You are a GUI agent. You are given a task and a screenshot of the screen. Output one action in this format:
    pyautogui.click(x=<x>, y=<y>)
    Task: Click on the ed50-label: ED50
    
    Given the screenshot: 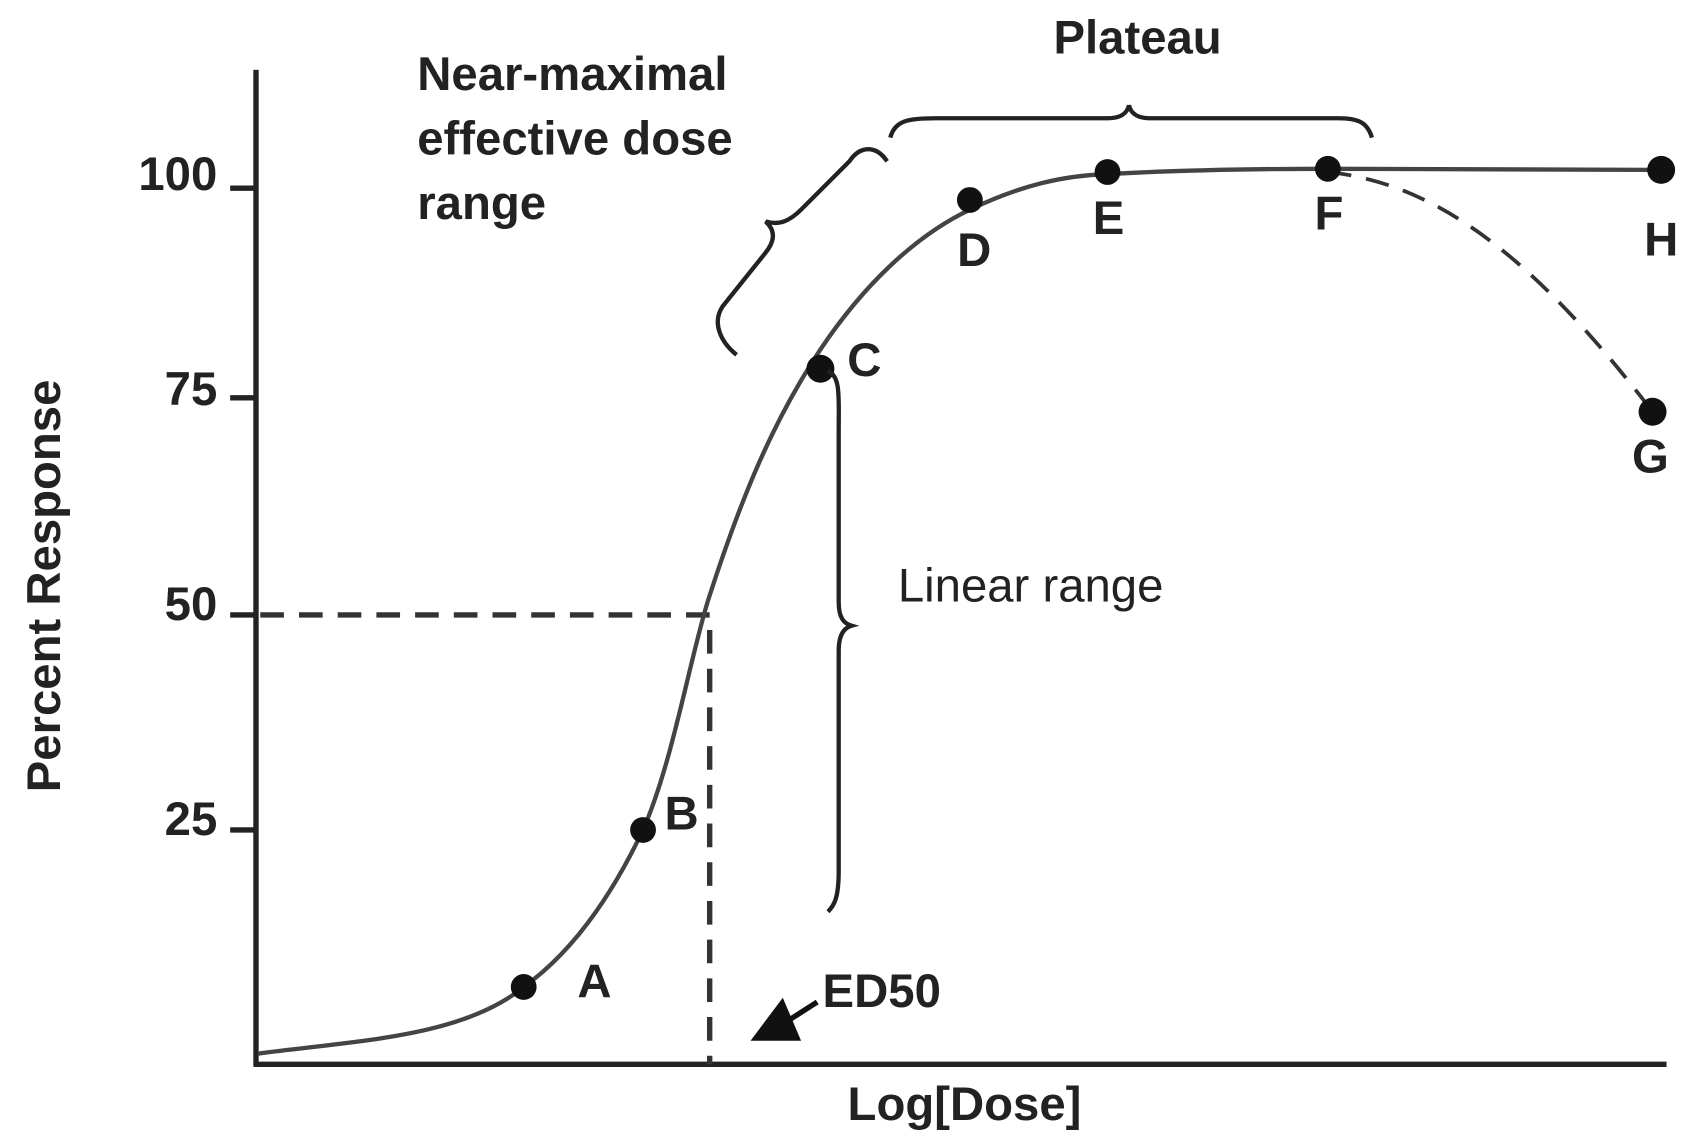 What is the action you would take?
    pyautogui.click(x=882, y=991)
    